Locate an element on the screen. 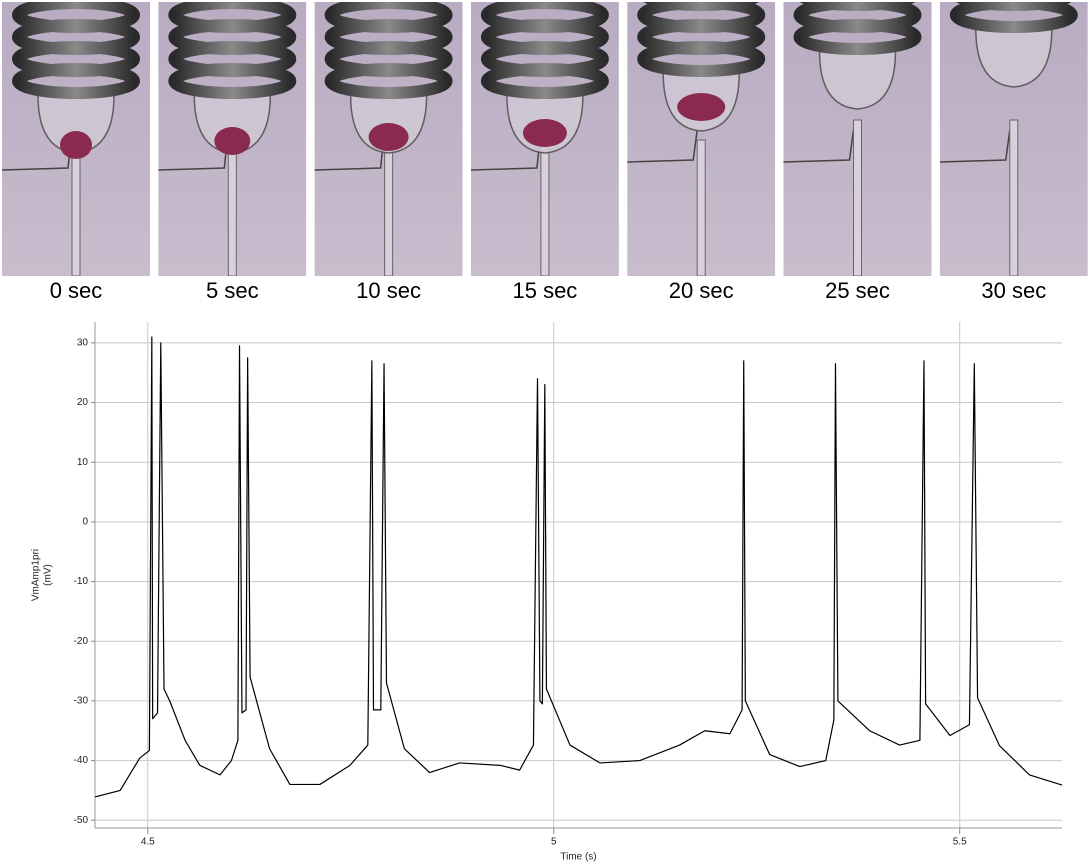  y-tick-label: -30 is located at coordinates (81, 701).